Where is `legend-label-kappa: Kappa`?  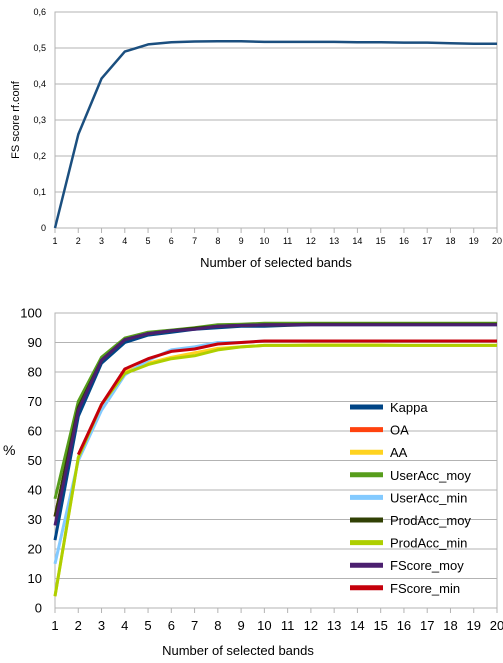
legend-label-kappa: Kappa is located at coordinates (409, 407).